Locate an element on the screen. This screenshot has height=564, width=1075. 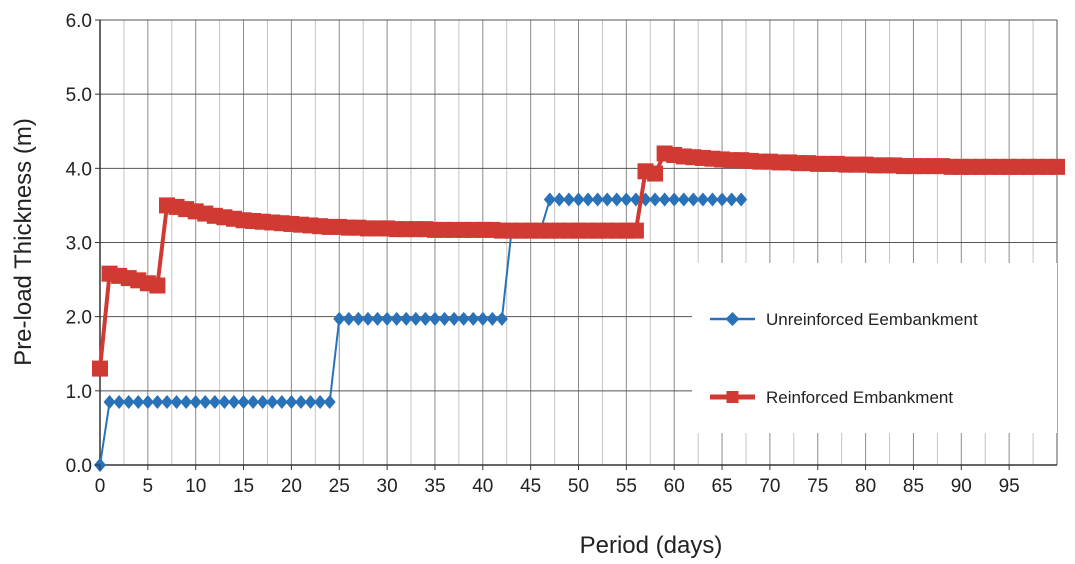
x-tick-label: 15 is located at coordinates (243, 486).